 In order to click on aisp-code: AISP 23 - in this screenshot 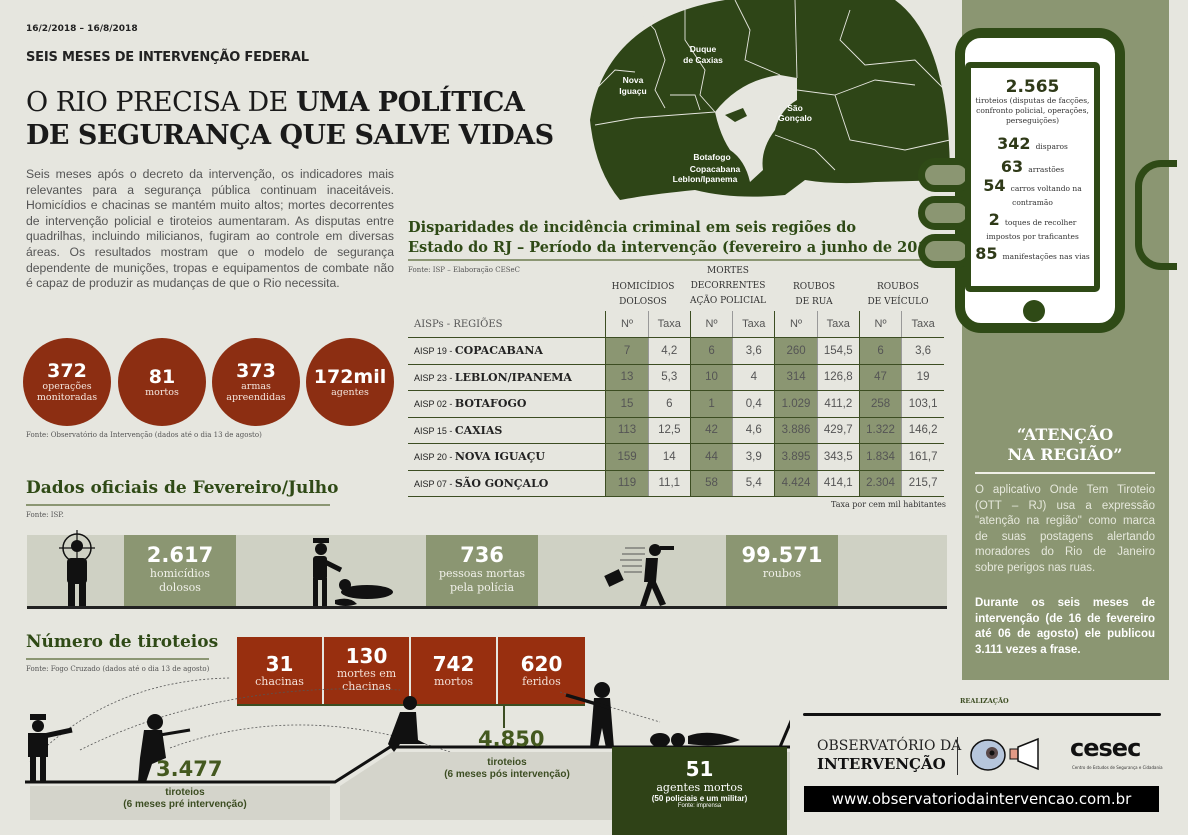, I will do `click(434, 377)`.